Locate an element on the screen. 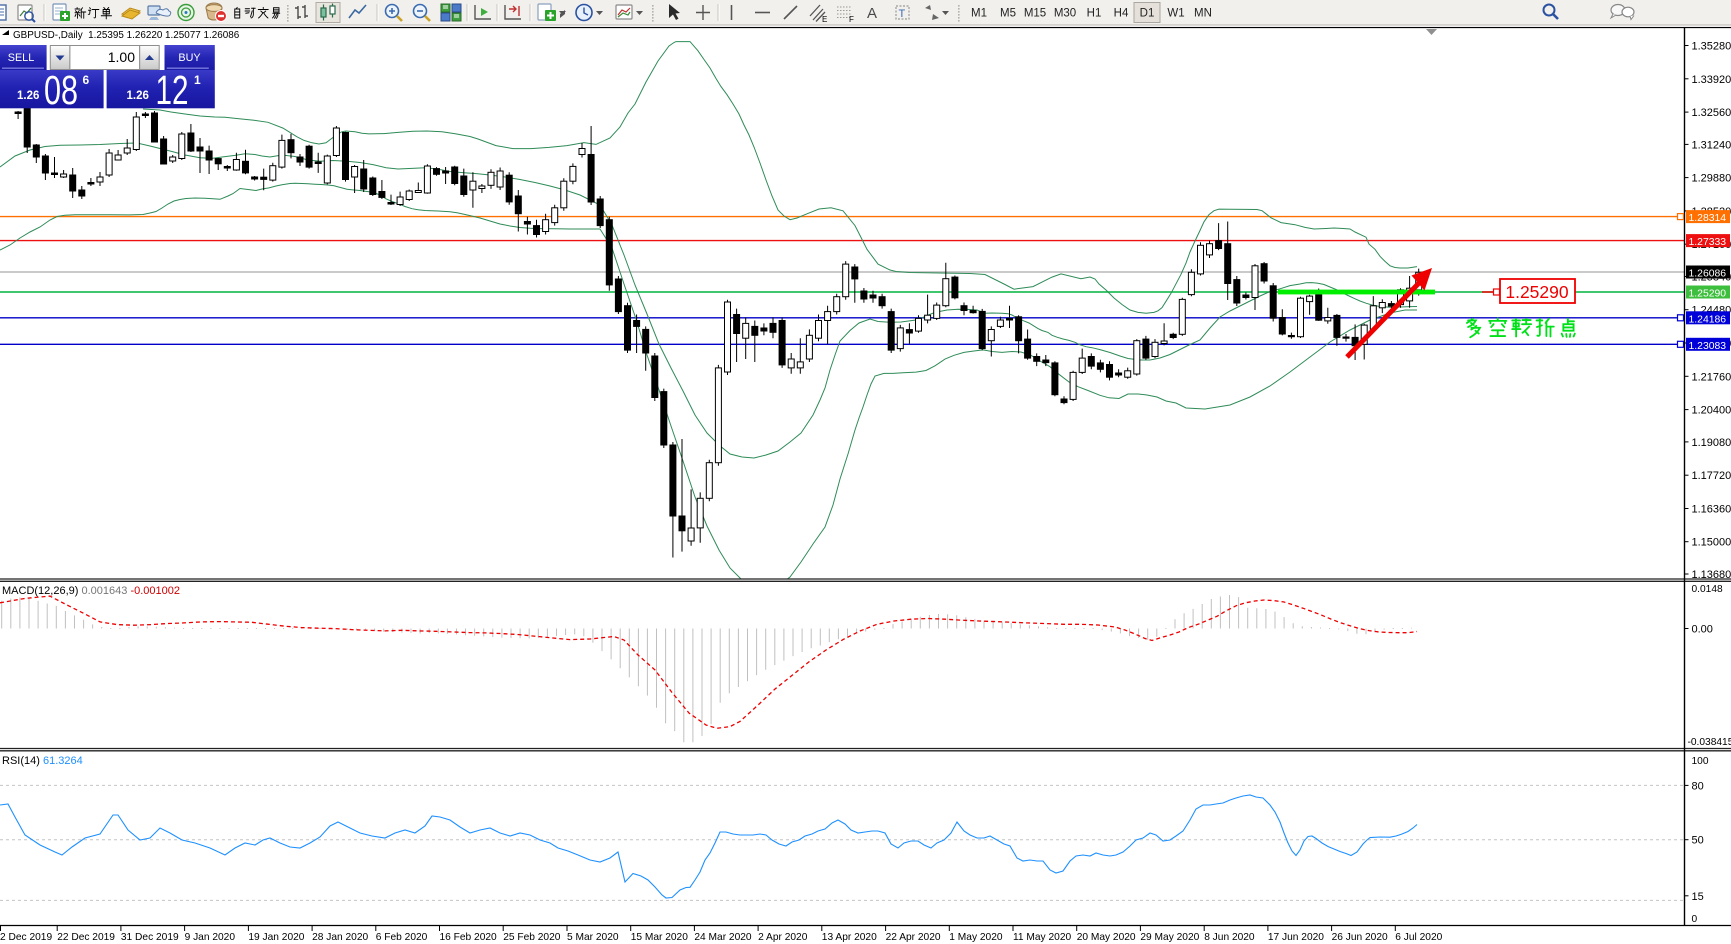  svg-text: RSI(14) 61.3264 is located at coordinates (42, 761).